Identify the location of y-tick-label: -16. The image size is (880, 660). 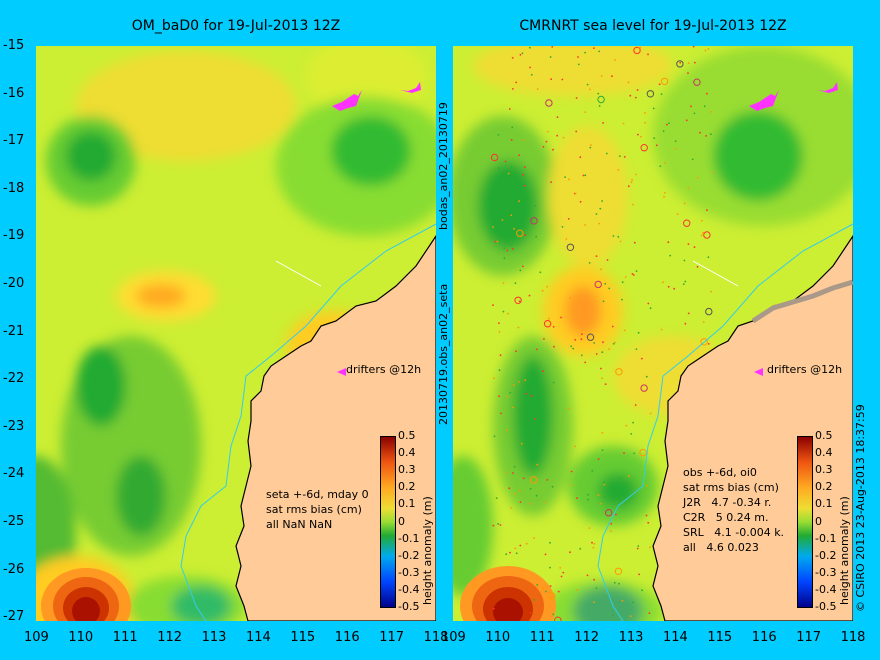
(14, 93).